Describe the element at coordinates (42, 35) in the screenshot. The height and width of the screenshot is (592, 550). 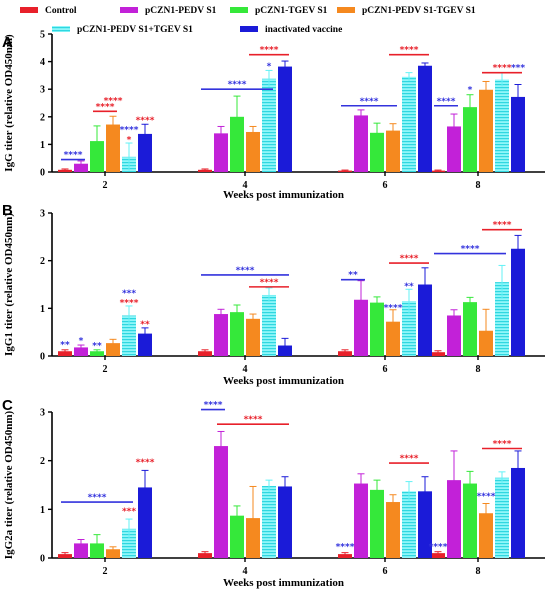
I see `y-tick-label: 5` at that location.